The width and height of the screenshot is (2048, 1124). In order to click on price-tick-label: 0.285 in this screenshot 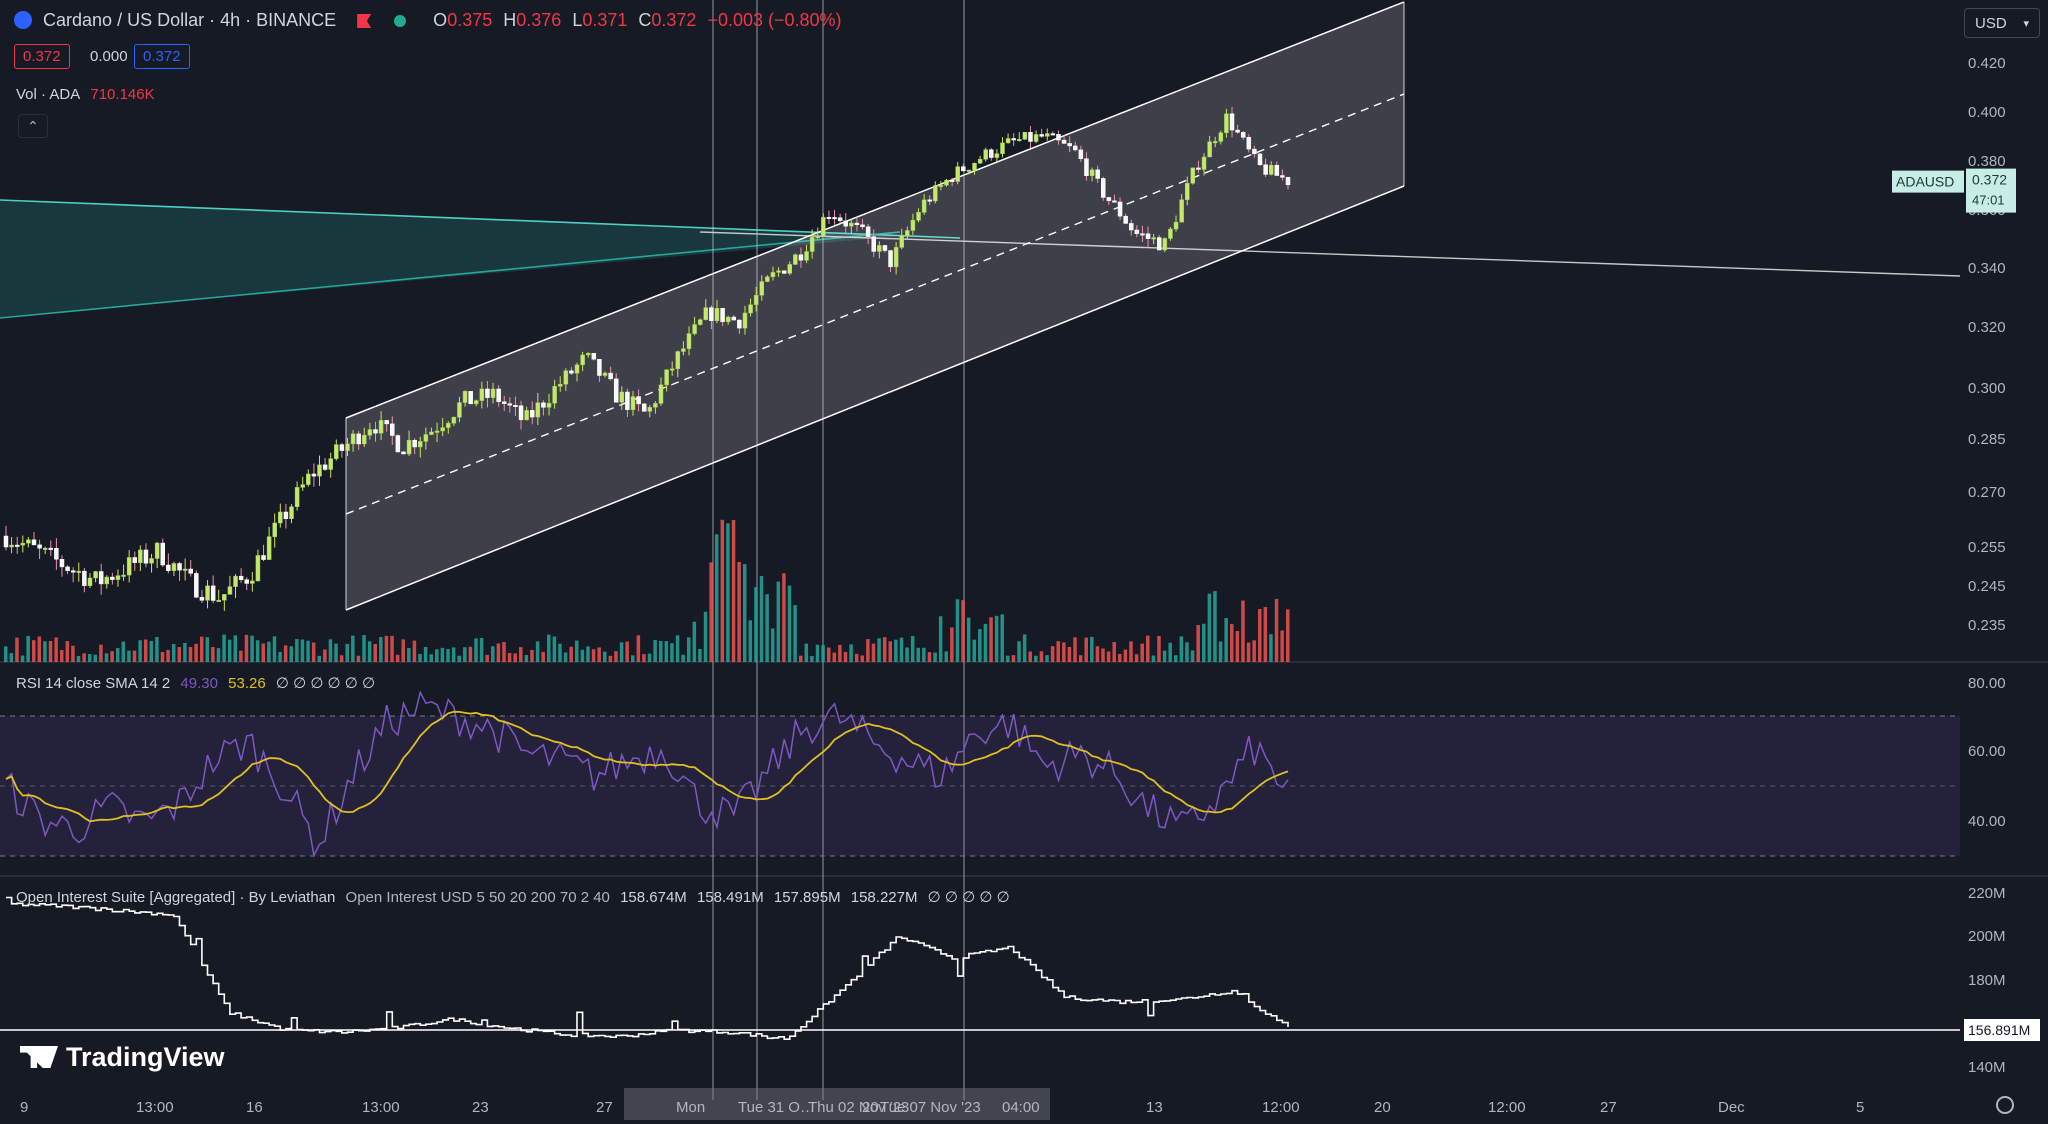, I will do `click(1987, 439)`.